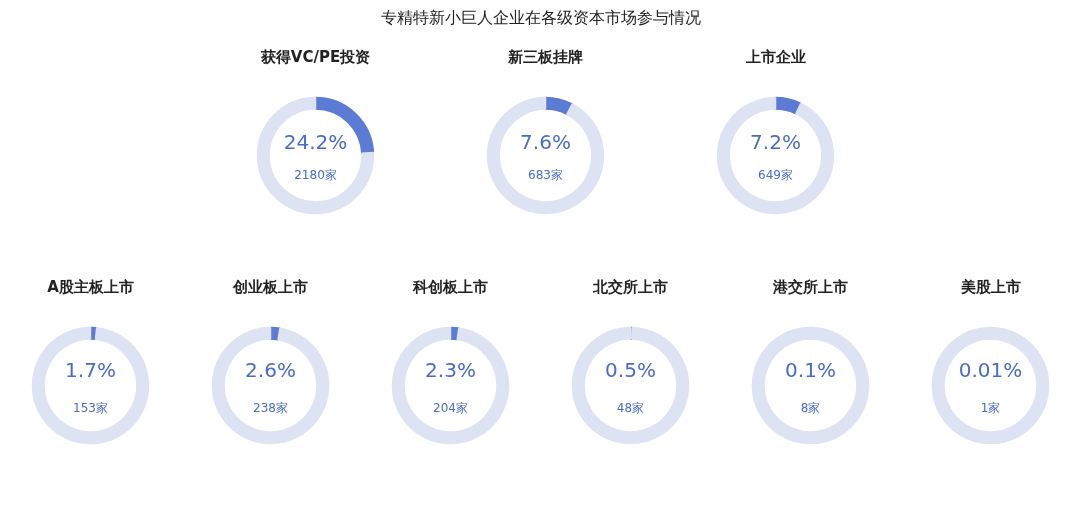  Describe the element at coordinates (270, 286) in the screenshot. I see `chart-title: 创业板上市` at that location.